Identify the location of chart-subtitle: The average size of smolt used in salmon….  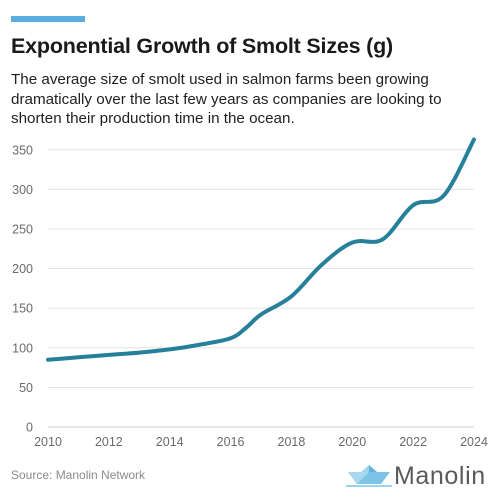
(226, 99).